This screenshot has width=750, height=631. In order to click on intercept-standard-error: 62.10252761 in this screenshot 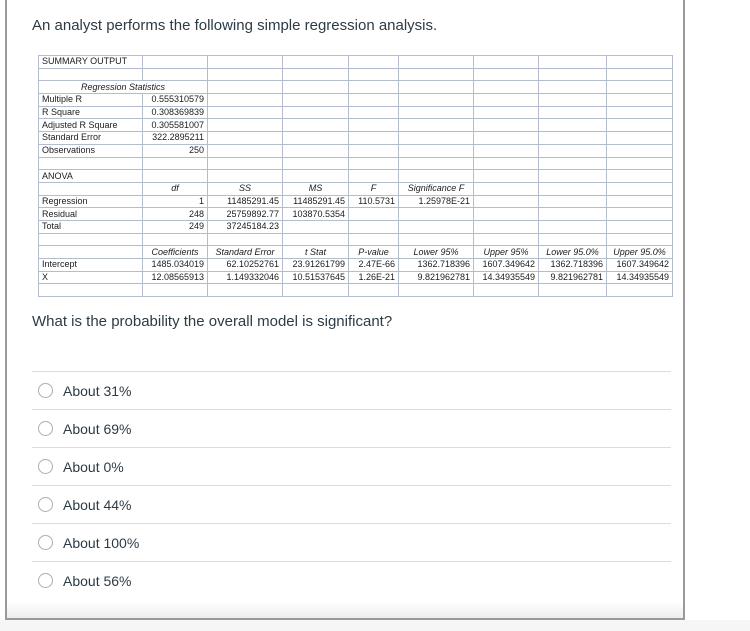, I will do `click(245, 265)`.